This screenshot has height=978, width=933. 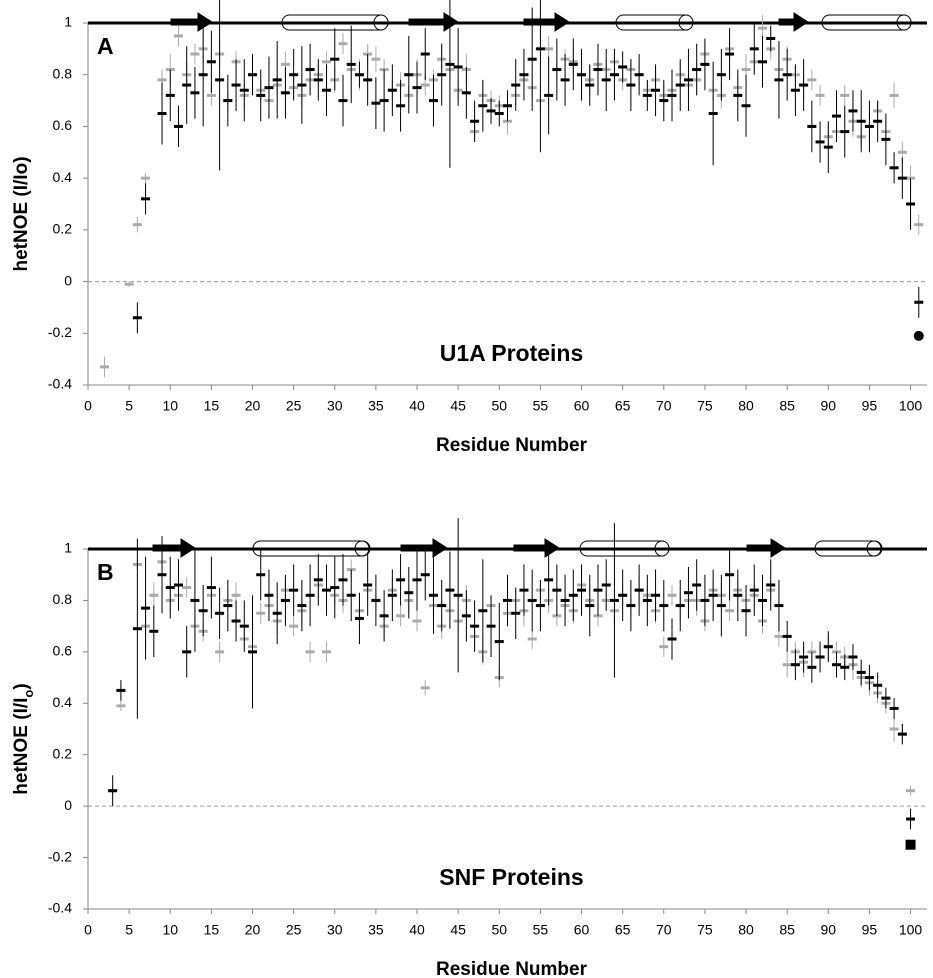 I want to click on x-tick-label: 20, so click(x=253, y=930).